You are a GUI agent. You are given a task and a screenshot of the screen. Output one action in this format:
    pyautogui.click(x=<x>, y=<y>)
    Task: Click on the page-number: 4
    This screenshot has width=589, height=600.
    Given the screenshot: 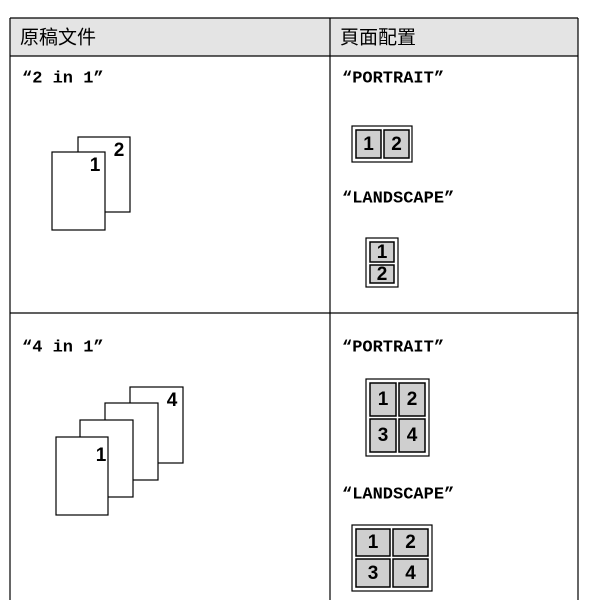 What is the action you would take?
    pyautogui.click(x=172, y=400)
    